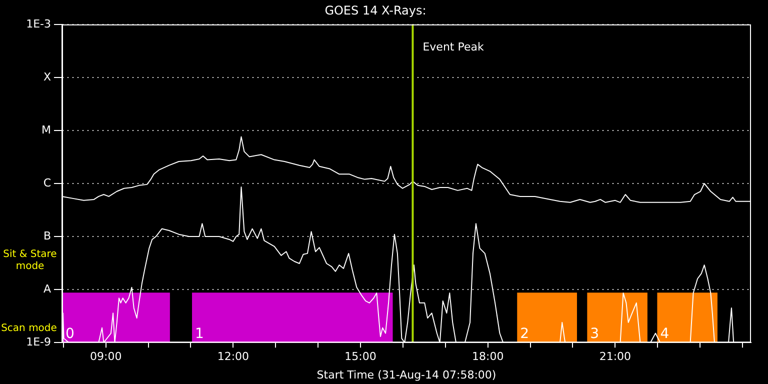 This screenshot has width=768, height=384. What do you see at coordinates (106, 357) in the screenshot?
I see `x-tick-label: 09:00` at bounding box center [106, 357].